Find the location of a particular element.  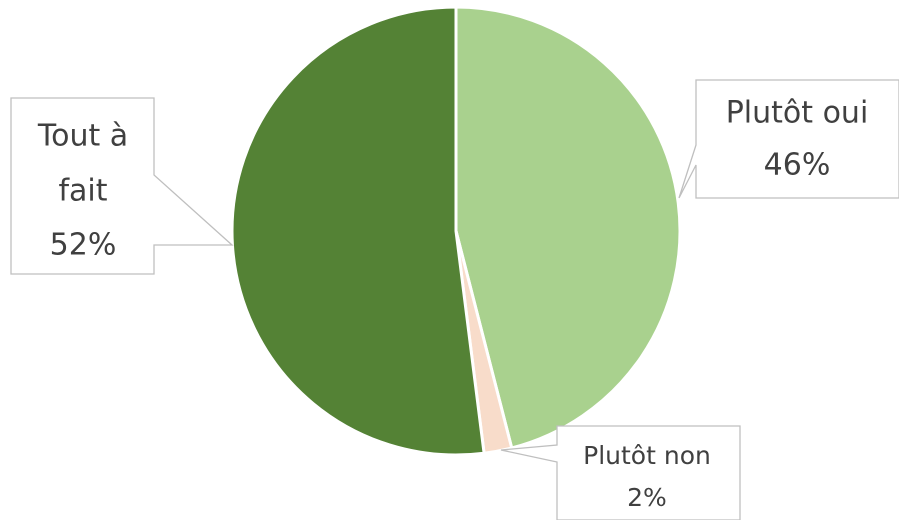

slice-label-tout-a-fait-line1: Tout à is located at coordinates (82, 136).